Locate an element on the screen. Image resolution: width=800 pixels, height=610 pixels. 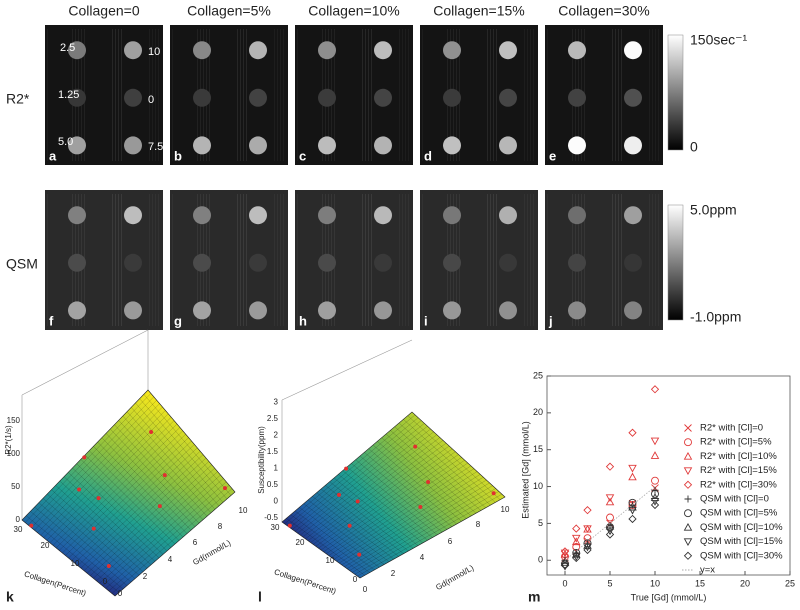
mri-image: f is located at coordinates (104, 260).